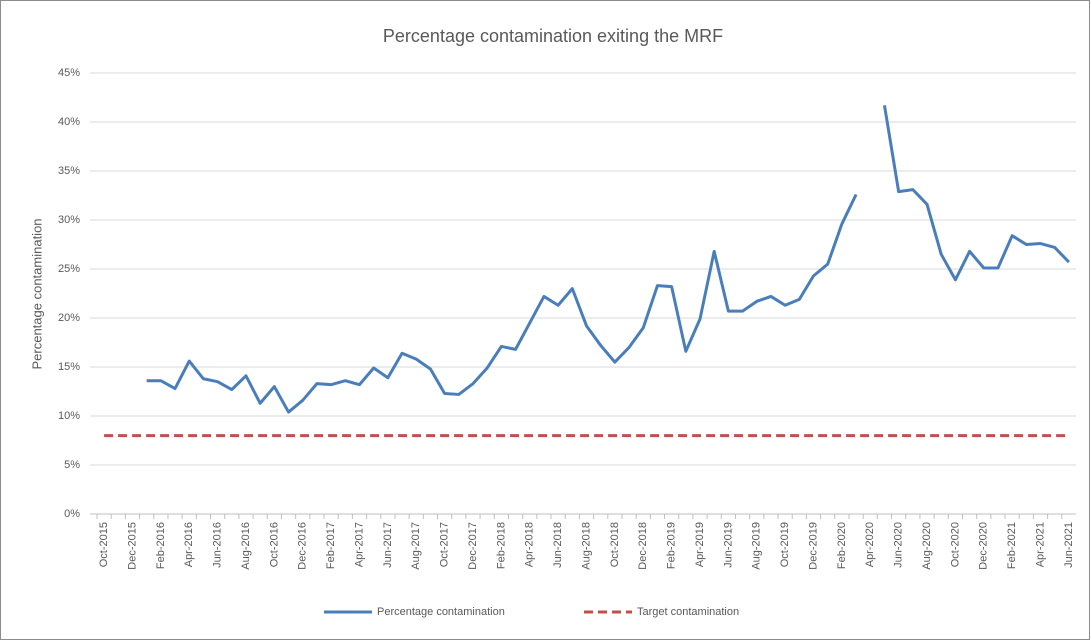  I want to click on x-tick-label: Dec-2018, so click(643, 546).